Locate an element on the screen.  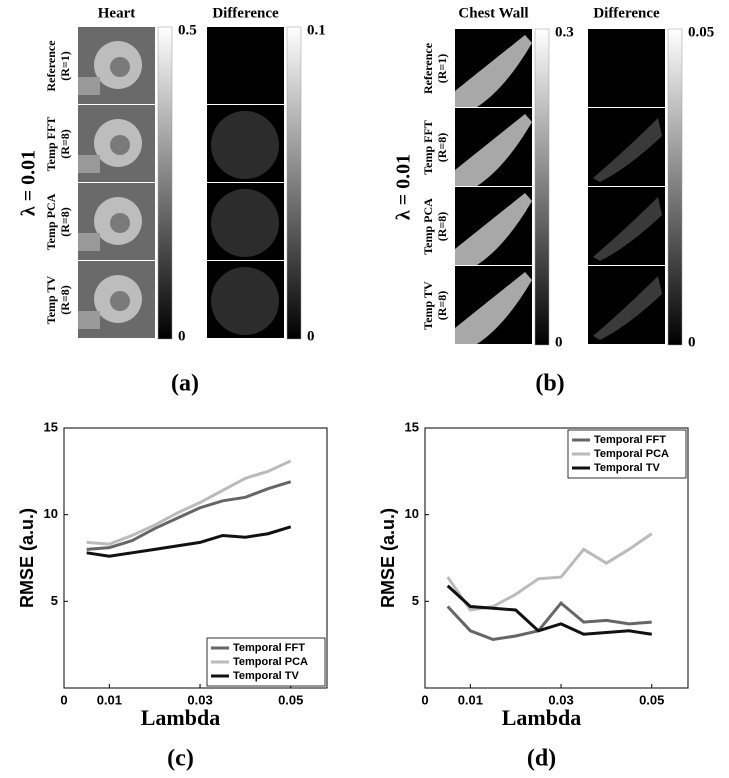
colorbar-max: 0.3 is located at coordinates (564, 32).